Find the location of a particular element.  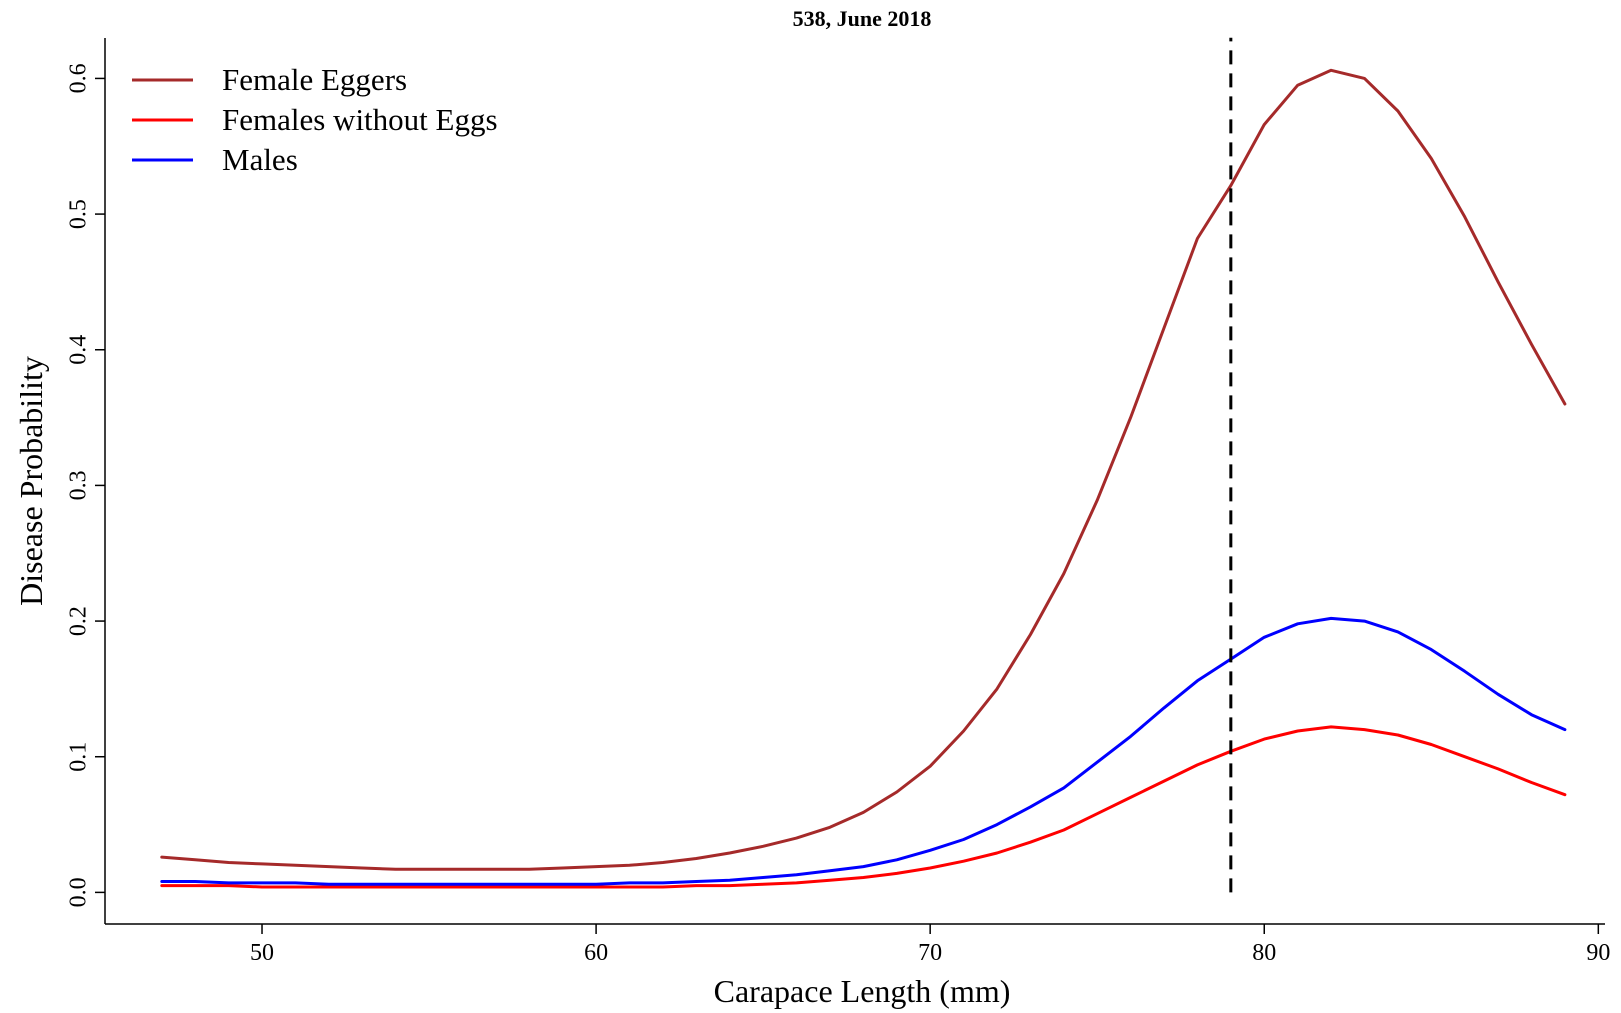

x-tick-label: 50 is located at coordinates (262, 953).